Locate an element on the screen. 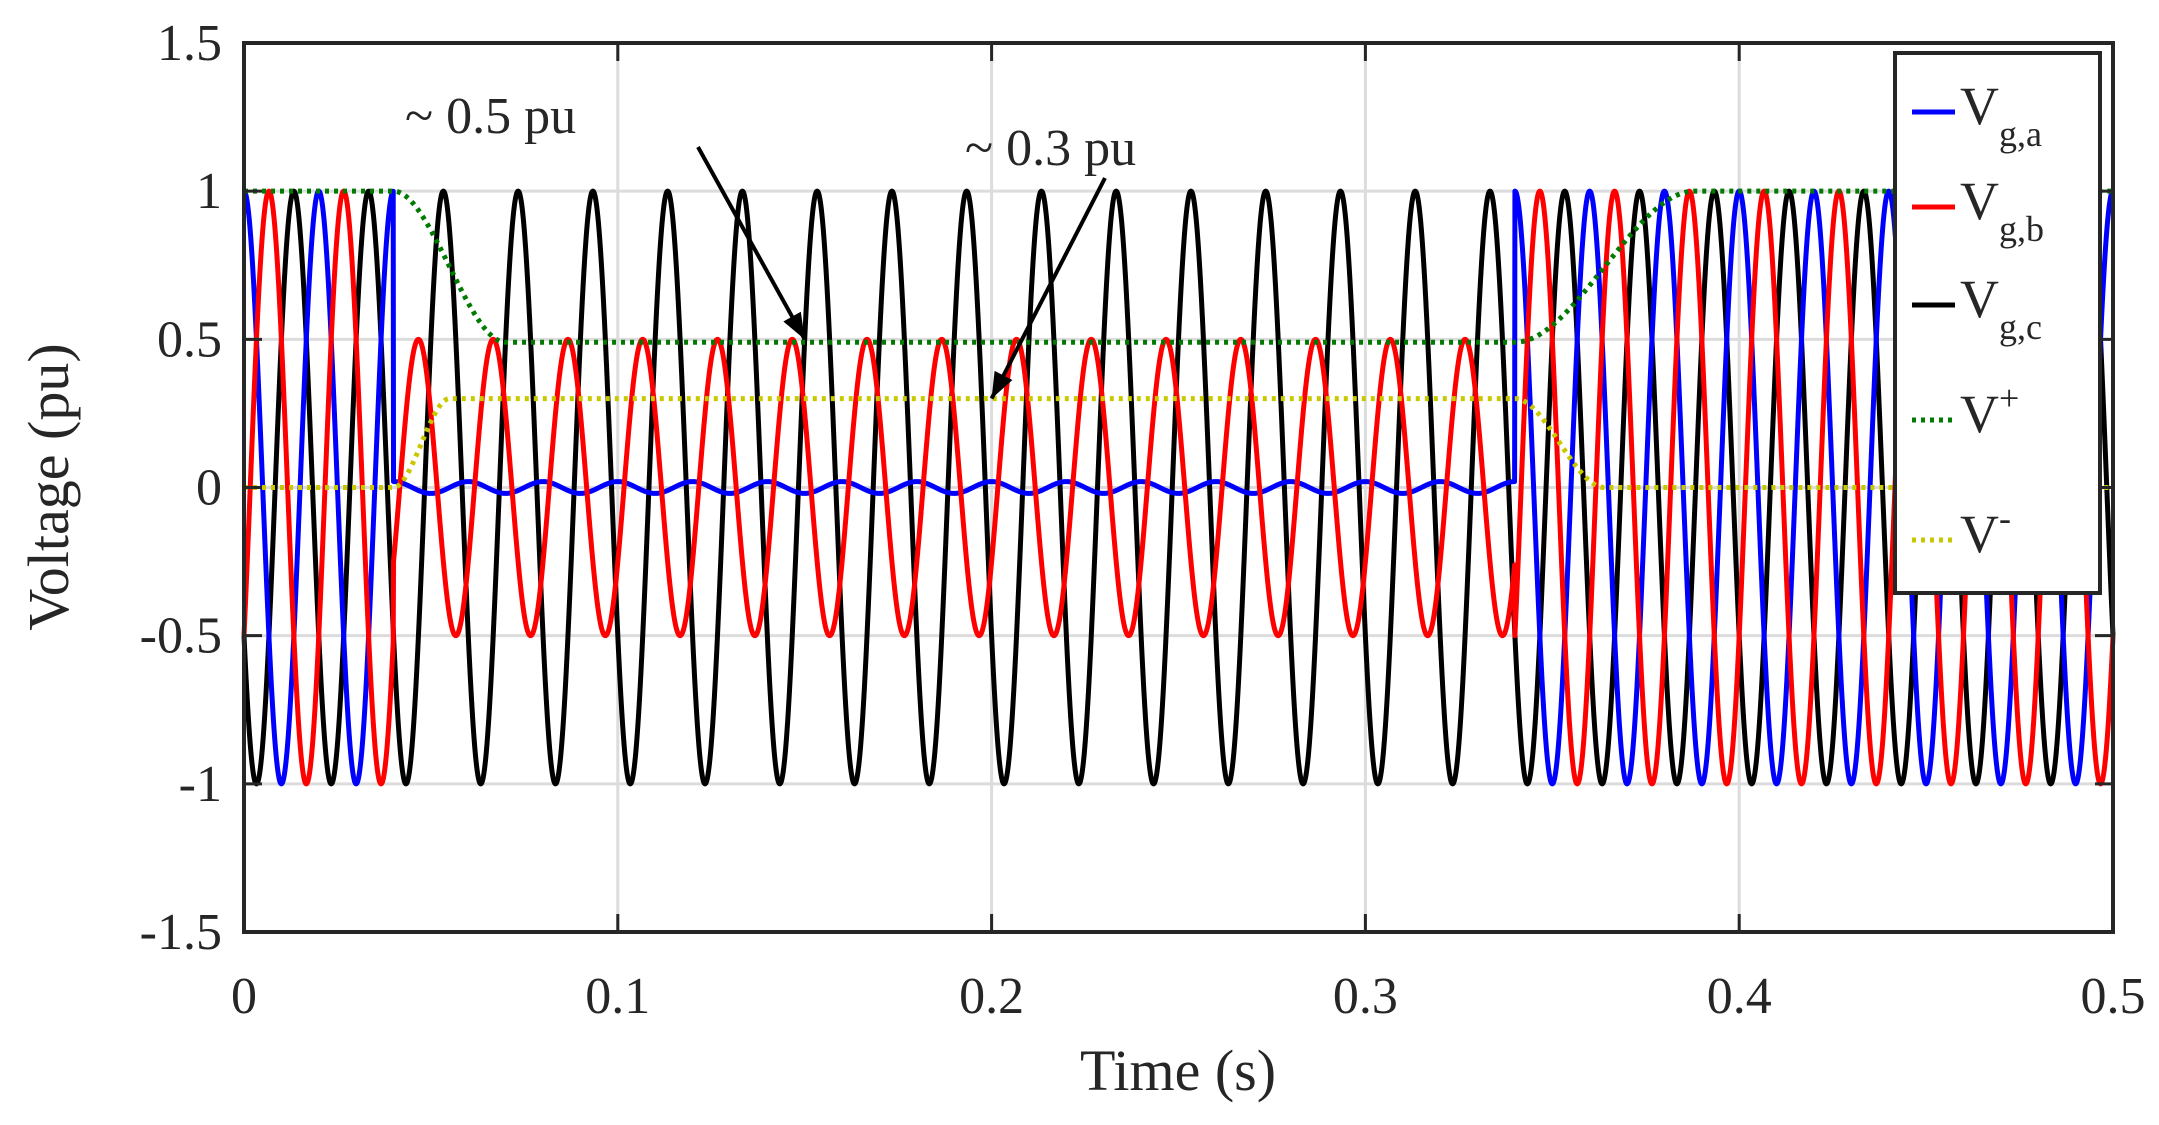 This screenshot has height=1125, width=2159. arrowhead-0.3pu is located at coordinates (1002, 384).